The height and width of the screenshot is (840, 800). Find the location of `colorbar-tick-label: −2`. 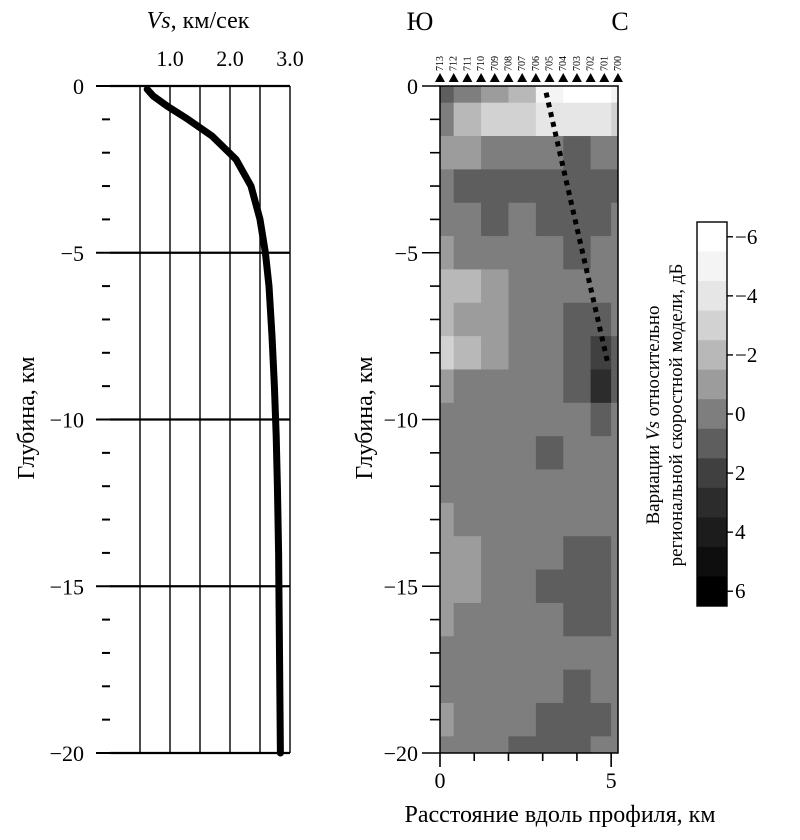

colorbar-tick-label: −2 is located at coordinates (746, 355).